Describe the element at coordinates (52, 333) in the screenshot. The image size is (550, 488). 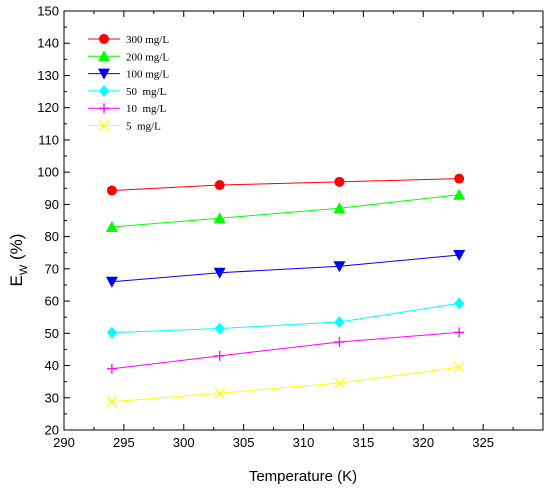
I see `y-tick-label: 50` at that location.